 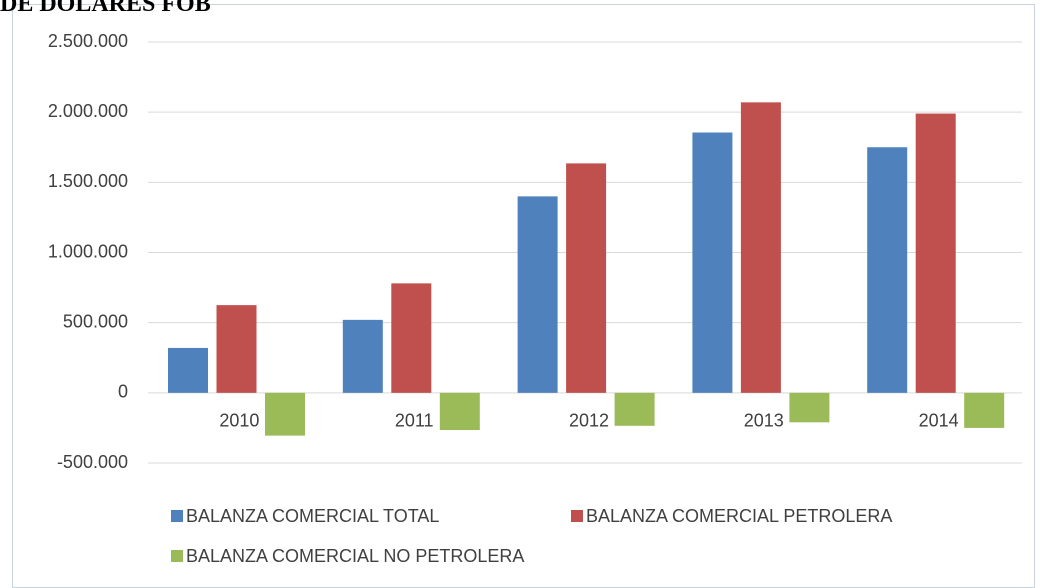 I want to click on chart-title: DE DOLARES FOB, so click(x=105, y=8).